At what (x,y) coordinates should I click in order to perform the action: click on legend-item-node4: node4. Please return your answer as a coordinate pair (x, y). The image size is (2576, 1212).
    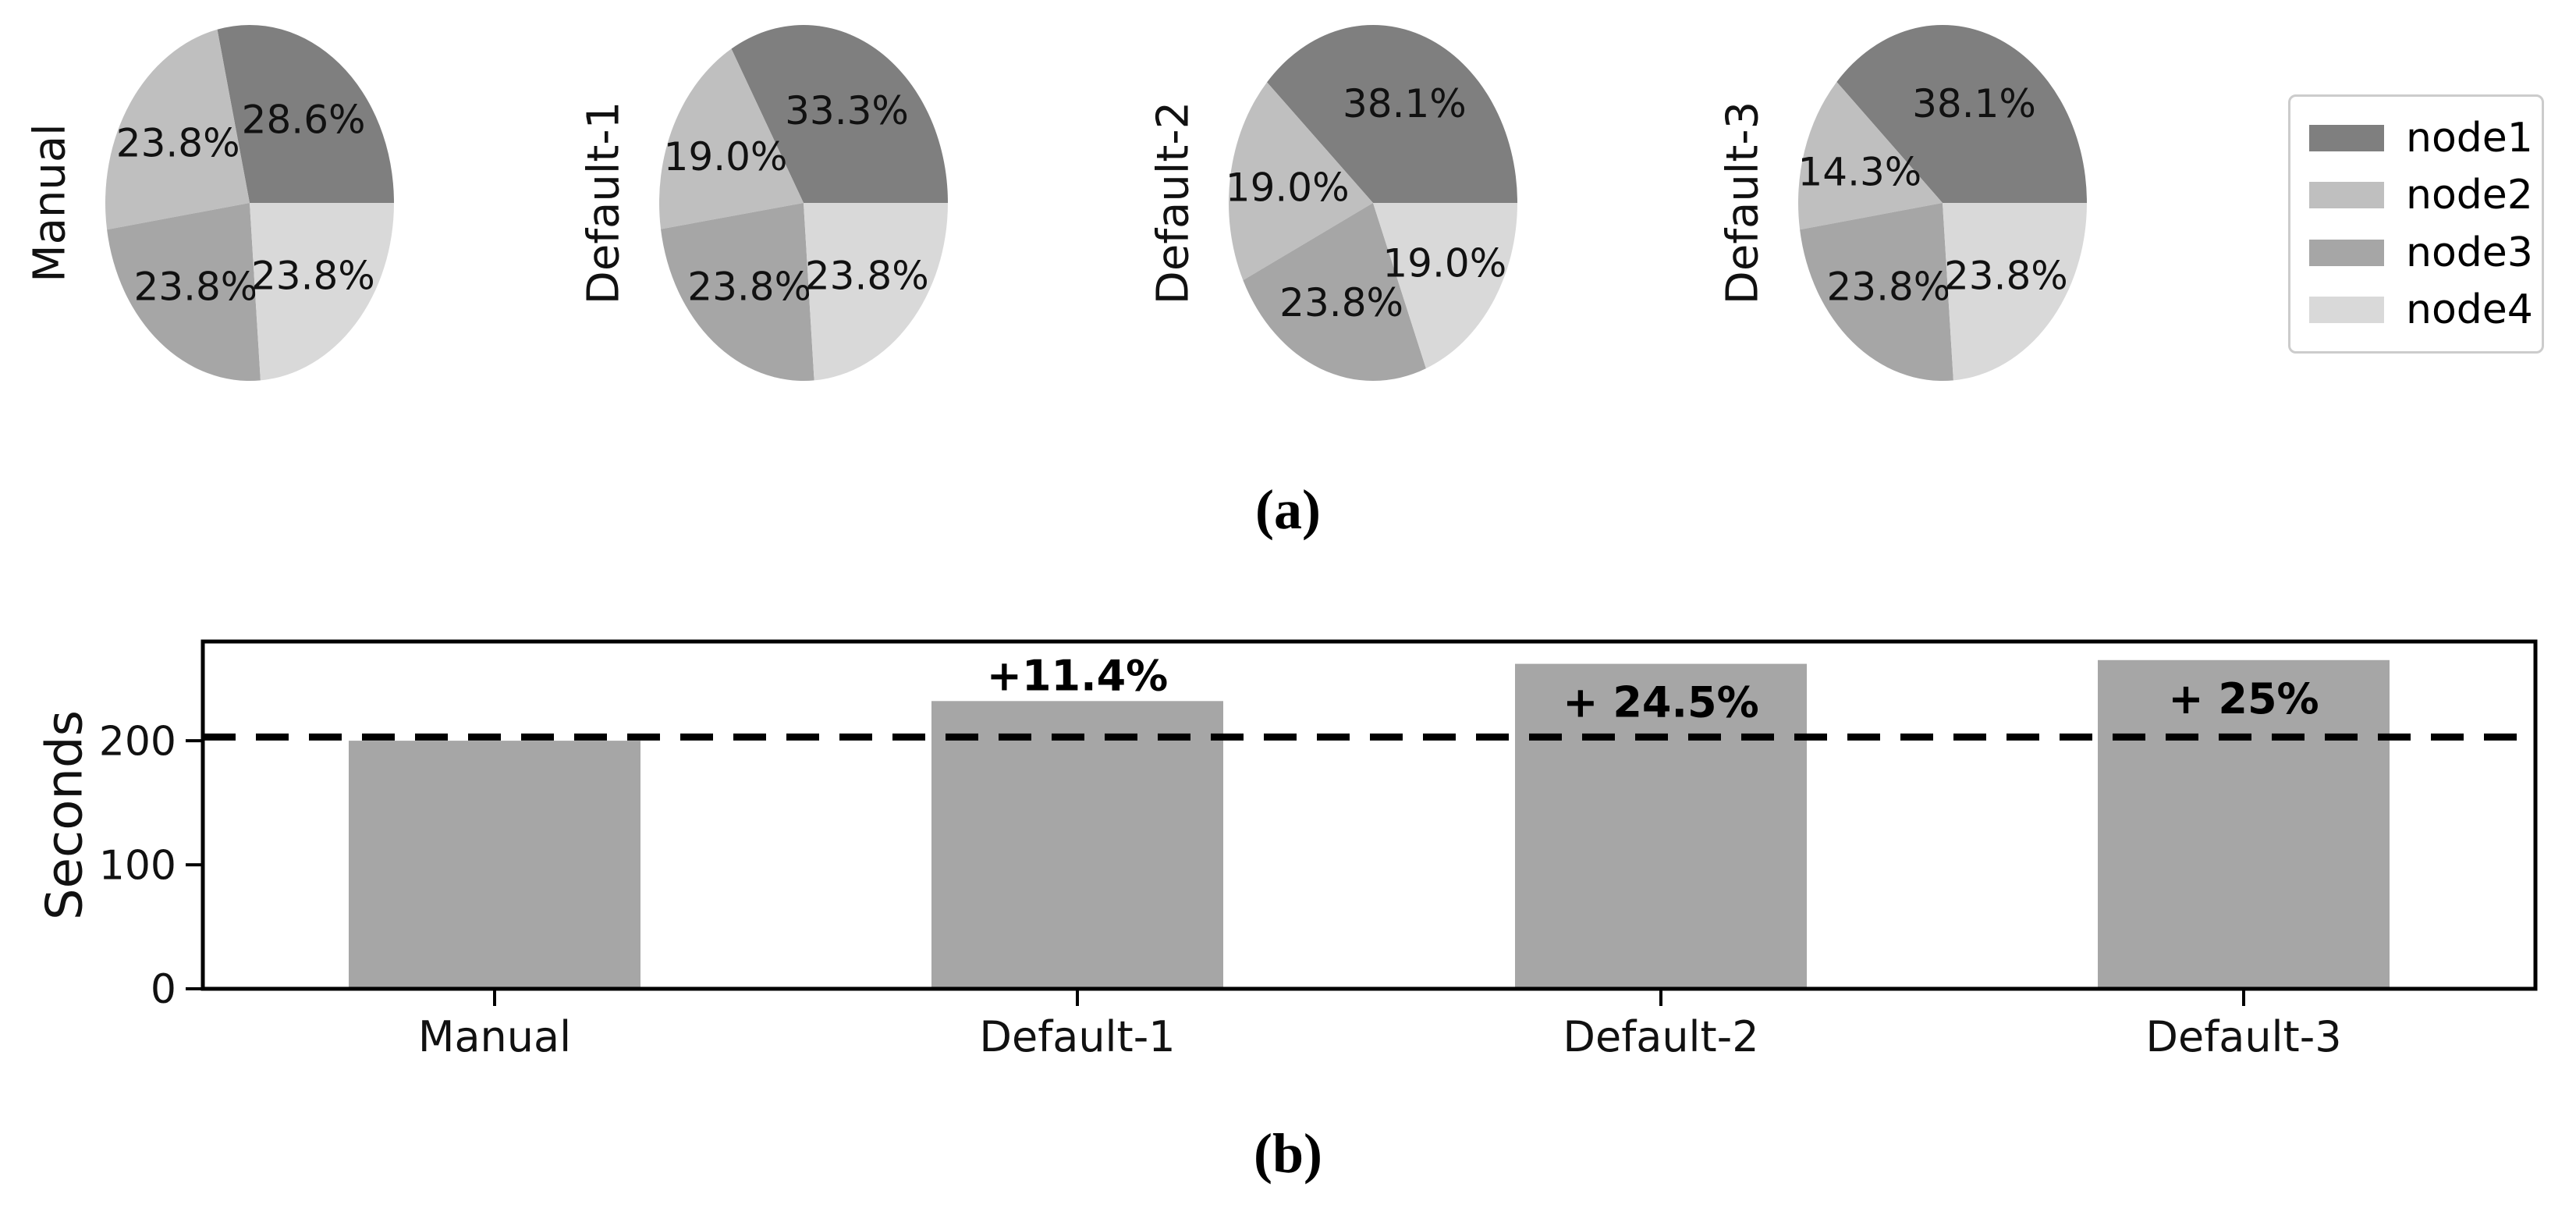
    Looking at the image, I should click on (2421, 310).